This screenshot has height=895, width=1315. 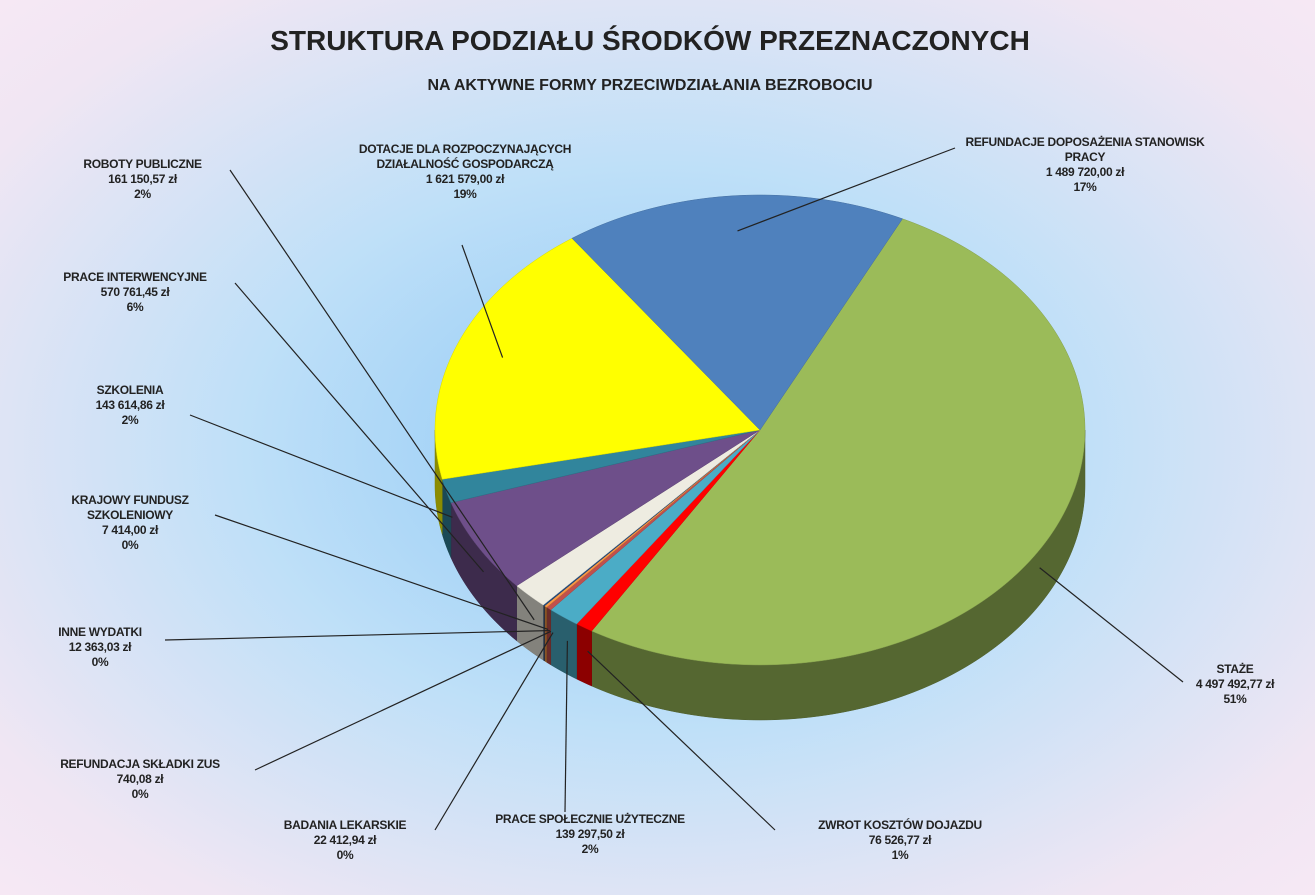 I want to click on label-percent: 1%, so click(x=900, y=855).